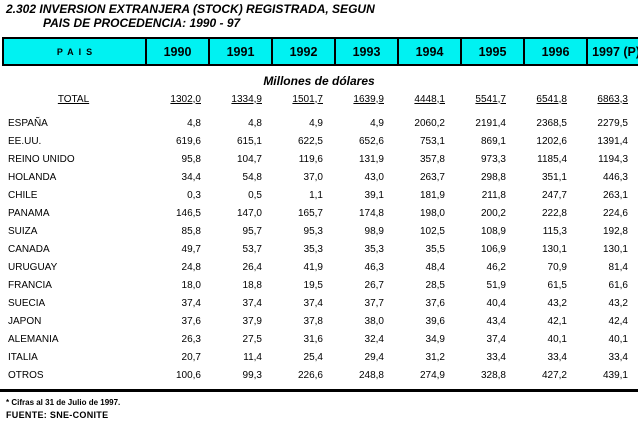 This screenshot has height=426, width=638. I want to click on value-cell: 95,3, so click(313, 231).